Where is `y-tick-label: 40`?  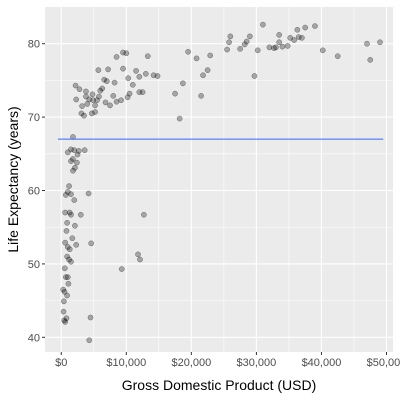
y-tick-label: 40 is located at coordinates (34, 338).